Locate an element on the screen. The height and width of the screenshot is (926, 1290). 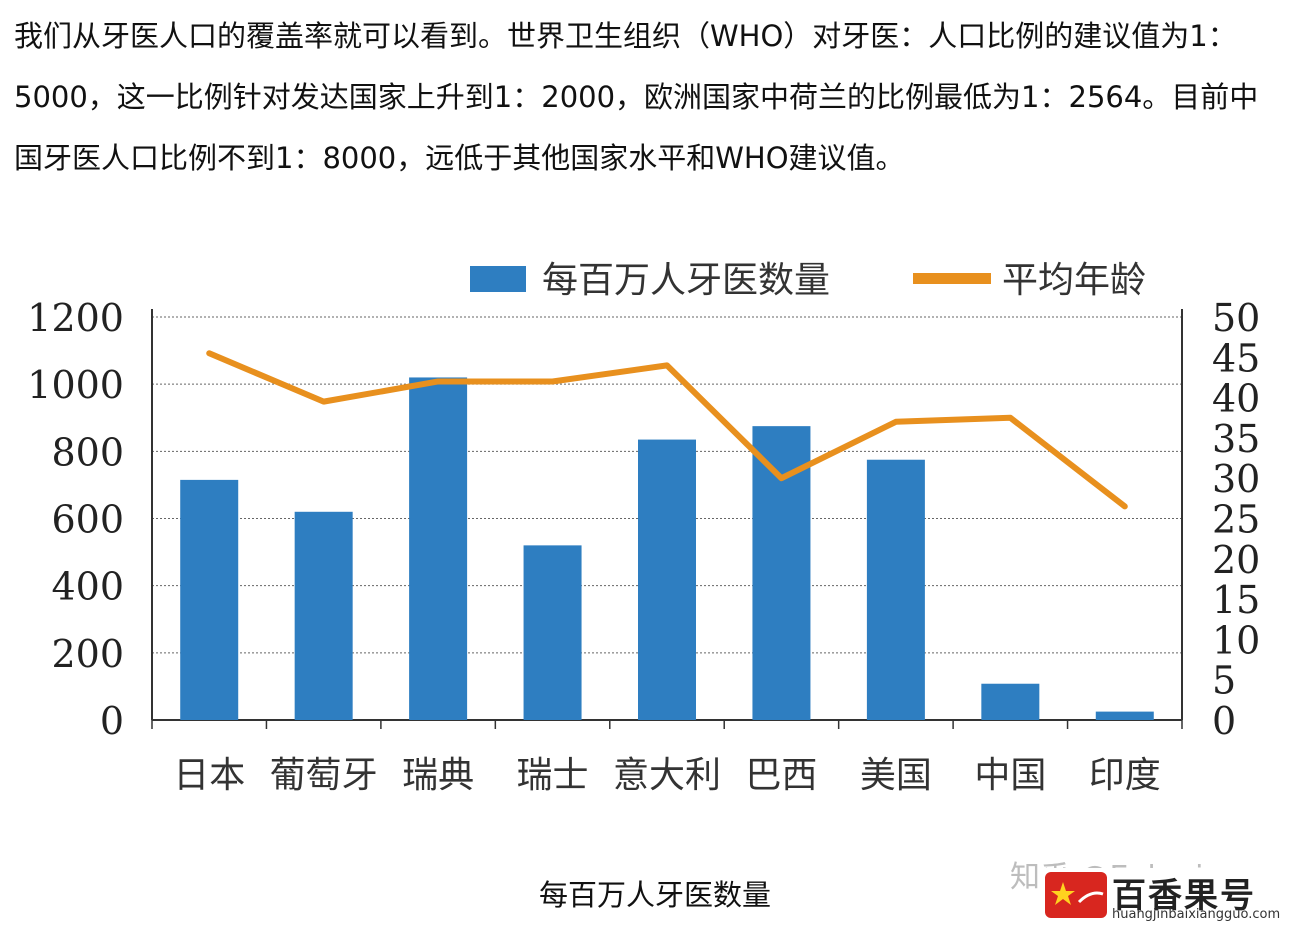
legend-label-line: 平均年龄 is located at coordinates (1074, 280).